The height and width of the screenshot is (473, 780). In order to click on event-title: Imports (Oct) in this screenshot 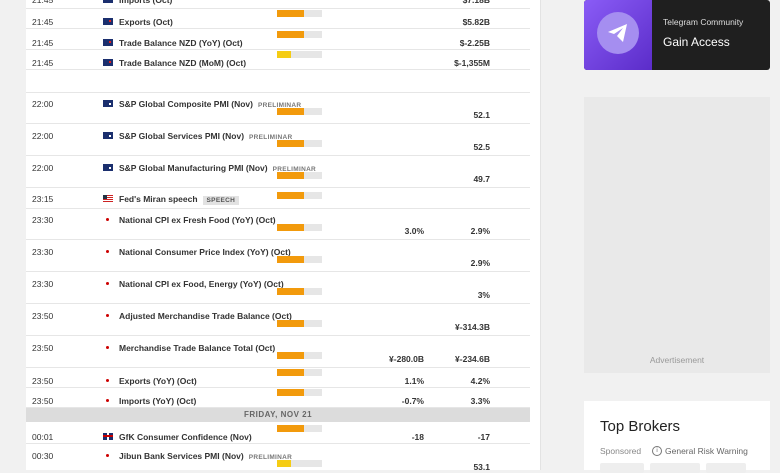, I will do `click(146, 2)`.